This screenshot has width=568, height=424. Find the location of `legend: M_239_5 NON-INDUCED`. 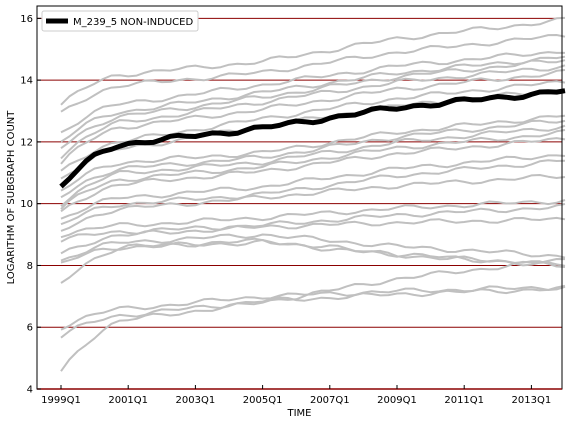

legend: M_239_5 NON-INDUCED is located at coordinates (120, 21).